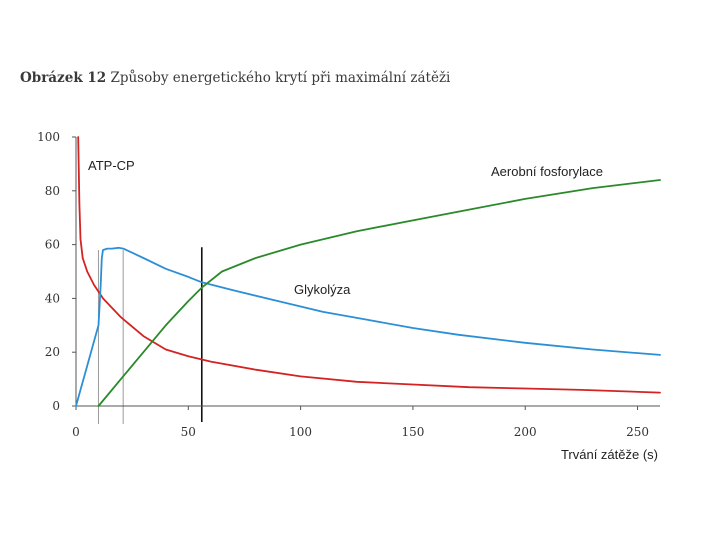 The image size is (720, 540). What do you see at coordinates (63, 78) in the screenshot?
I see `figure-number: Obrázek 12` at bounding box center [63, 78].